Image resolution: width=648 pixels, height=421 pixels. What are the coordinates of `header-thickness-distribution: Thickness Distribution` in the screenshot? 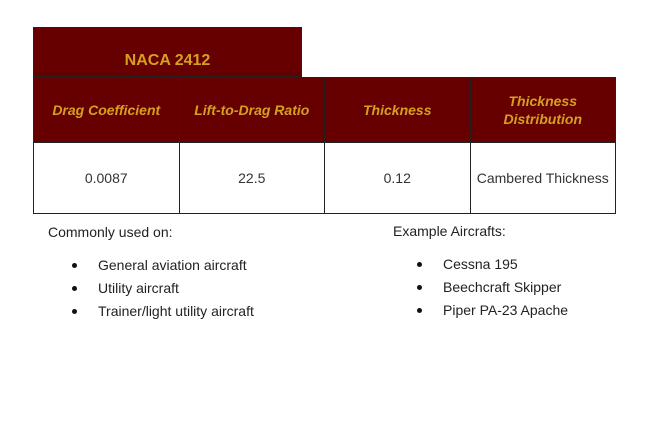 It's located at (542, 110).